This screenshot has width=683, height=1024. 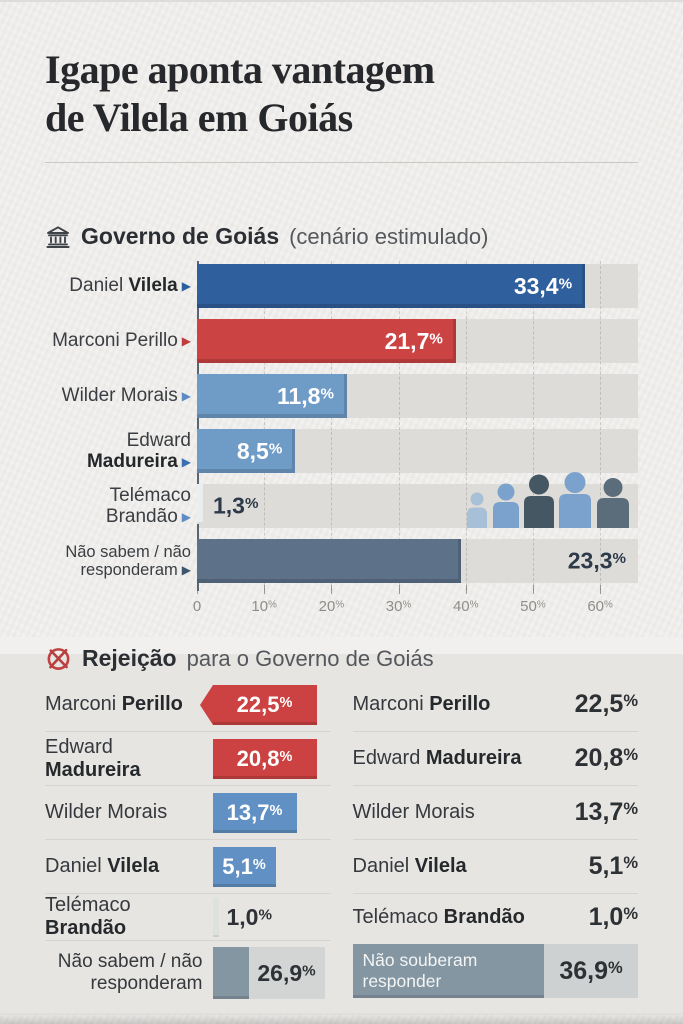 I want to click on bar-dark-segment: Não souberam responder, so click(x=448, y=971).